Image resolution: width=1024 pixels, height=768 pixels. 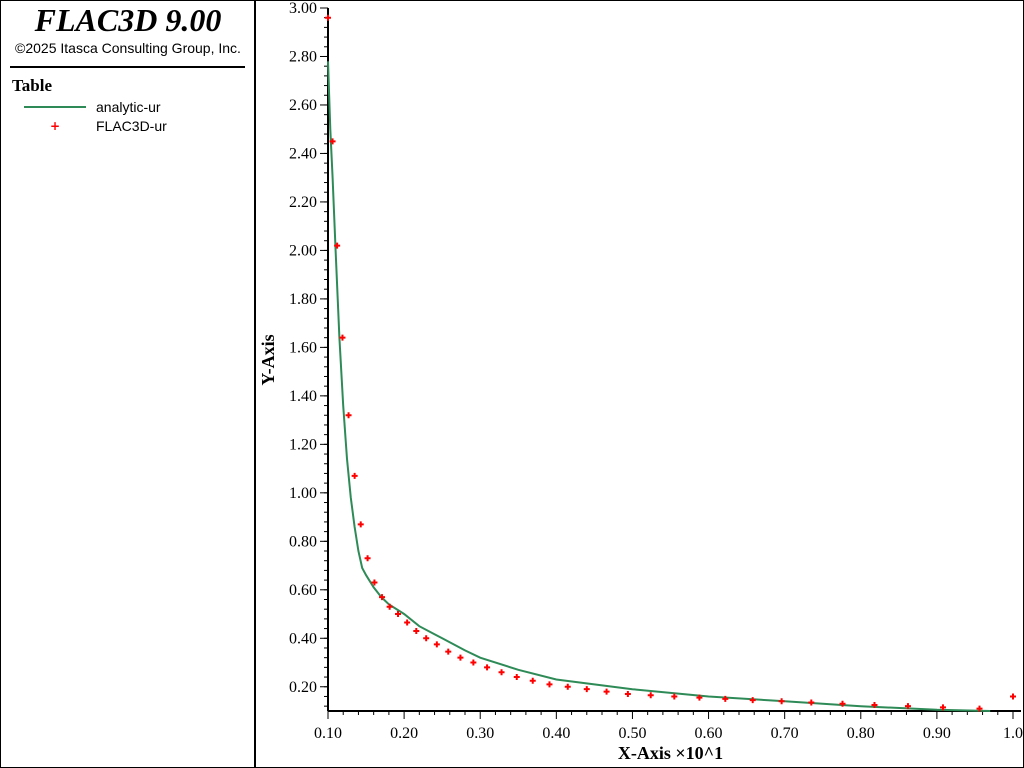 What do you see at coordinates (632, 733) in the screenshot?
I see `x-tick-label: 0.50` at bounding box center [632, 733].